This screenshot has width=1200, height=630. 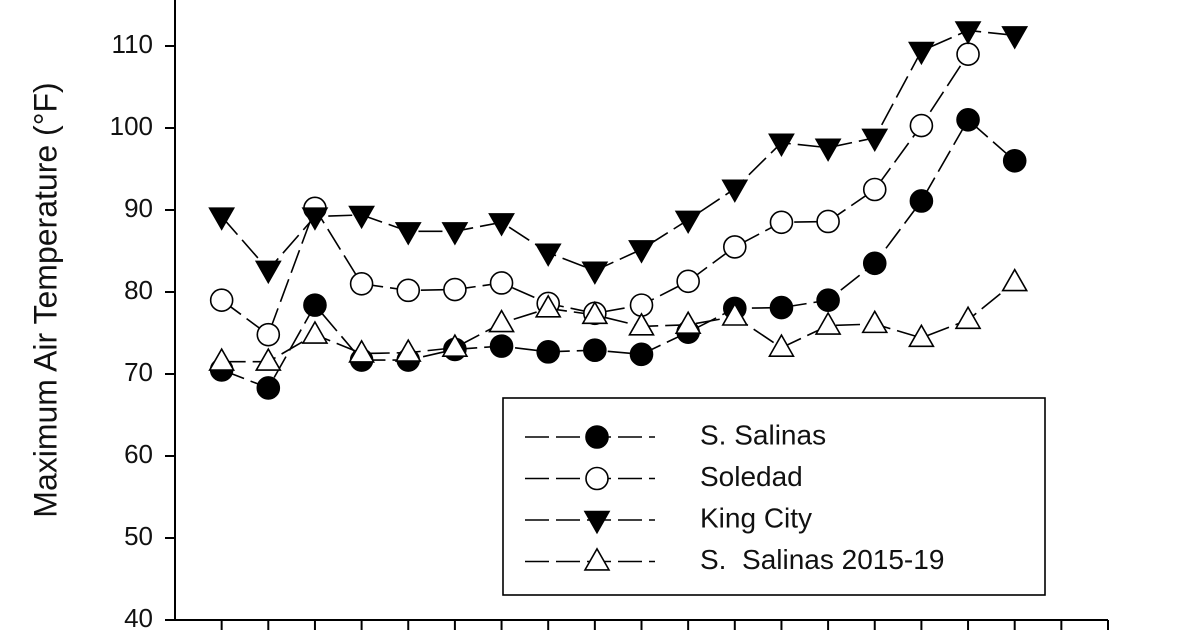 I want to click on y-tick-label: 60, so click(x=138, y=454).